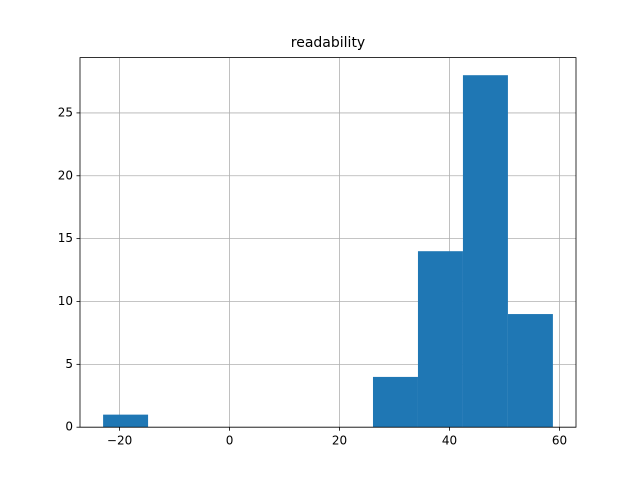  I want to click on y-tick-label: 15, so click(65, 238).